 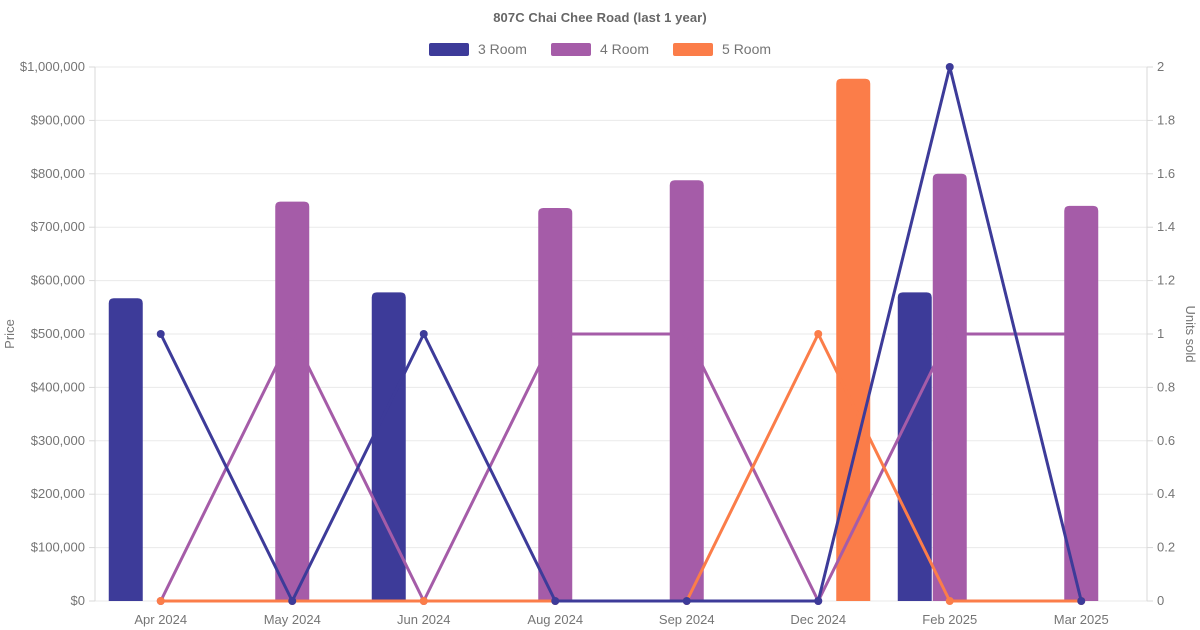 I want to click on legend-swatch-4-room, so click(x=570, y=49).